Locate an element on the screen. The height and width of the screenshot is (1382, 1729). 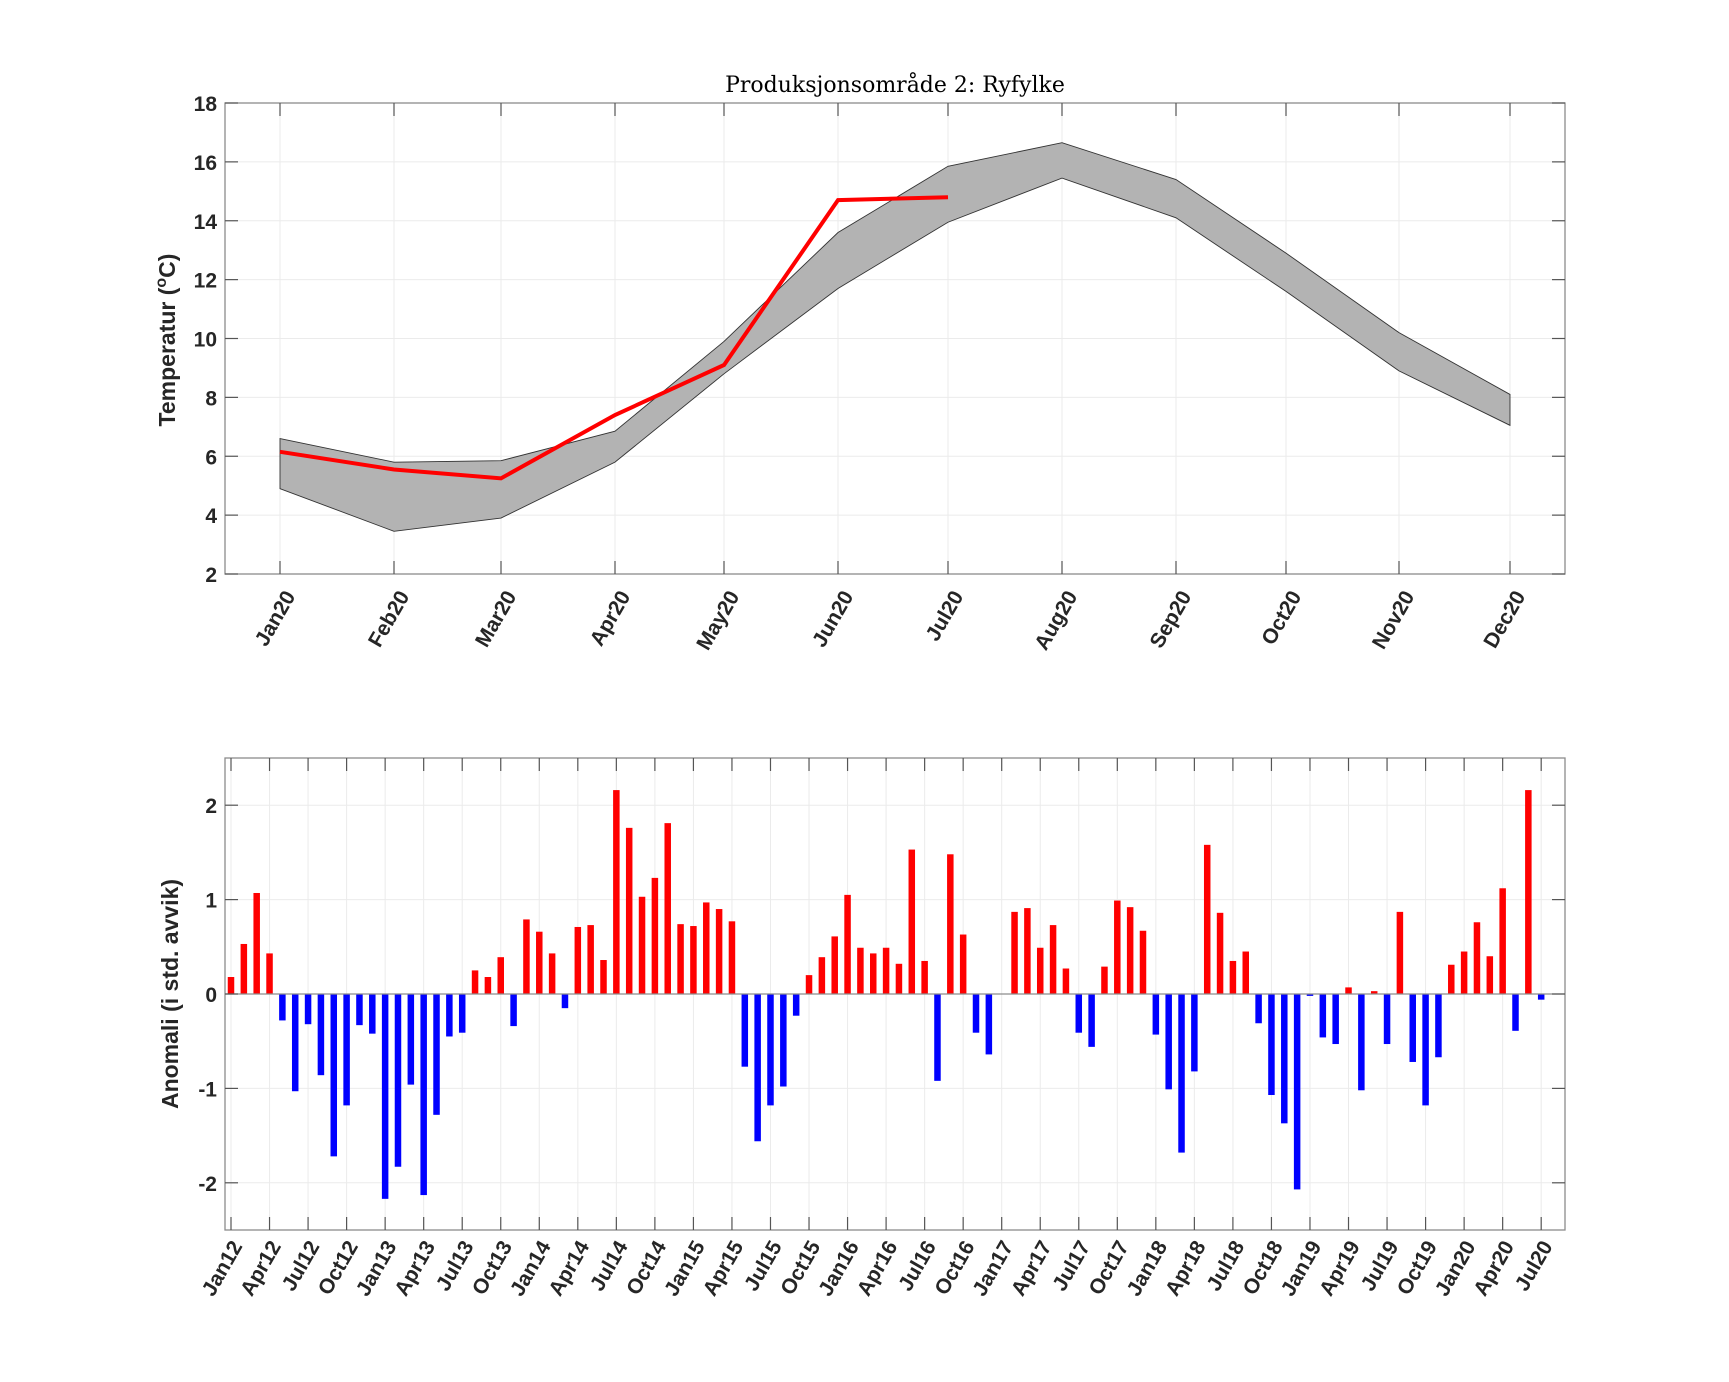
y-tick-label: 2 is located at coordinates (211, 575).